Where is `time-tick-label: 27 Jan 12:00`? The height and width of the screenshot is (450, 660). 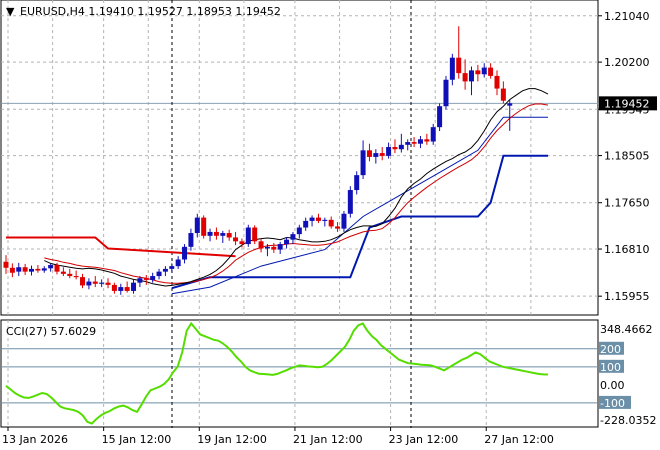 time-tick-label: 27 Jan 12:00 is located at coordinates (519, 439).